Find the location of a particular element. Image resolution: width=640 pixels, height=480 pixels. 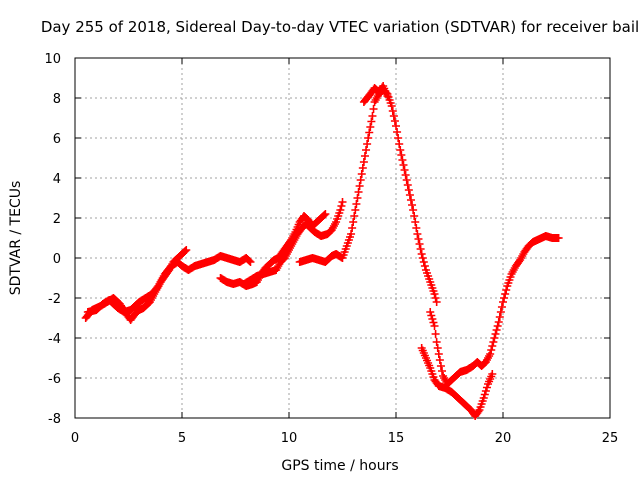

x-tick-label: 25 is located at coordinates (610, 438).